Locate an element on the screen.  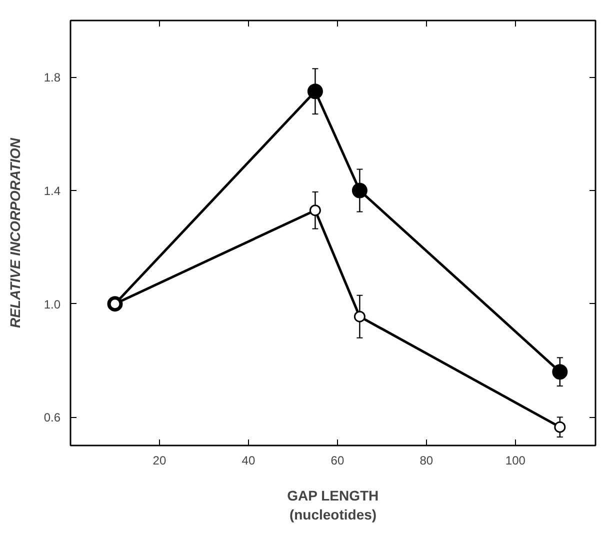
y-axis-title: RELATIVE INCORPORATION is located at coordinates (14, 232).